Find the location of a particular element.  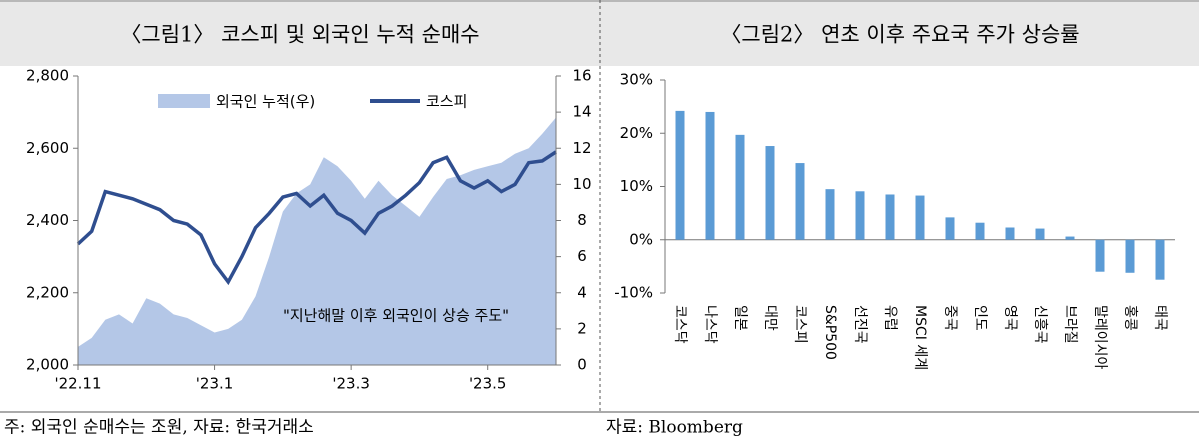

x-tick-label: 대만 is located at coordinates (770, 318).